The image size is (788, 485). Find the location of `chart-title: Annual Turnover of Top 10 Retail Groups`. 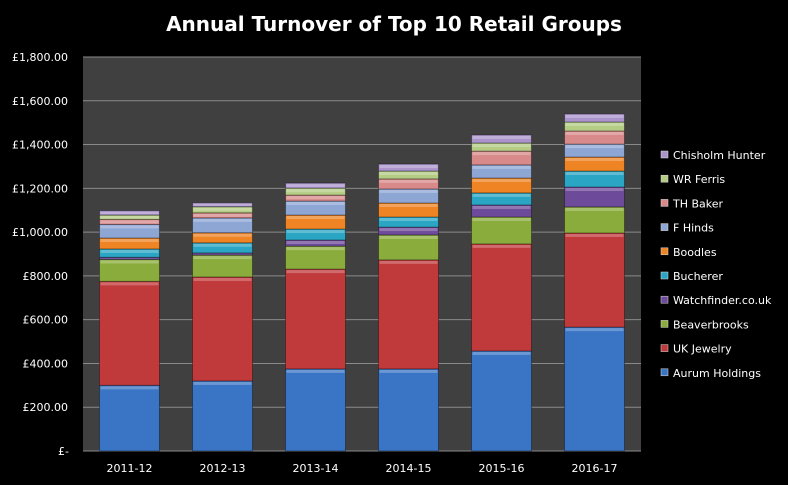

chart-title: Annual Turnover of Top 10 Retail Groups is located at coordinates (394, 24).